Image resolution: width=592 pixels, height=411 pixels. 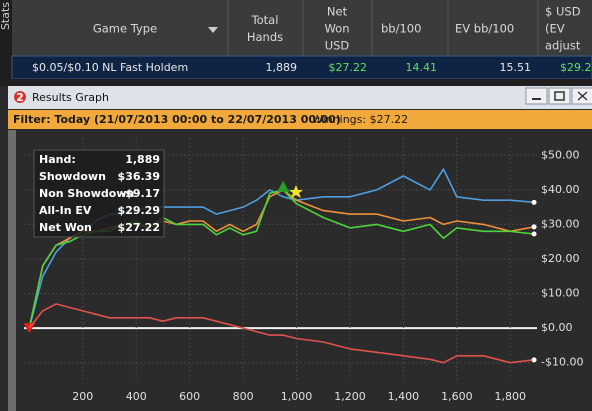 What do you see at coordinates (563, 12) in the screenshot?
I see `column-header: $ USD` at bounding box center [563, 12].